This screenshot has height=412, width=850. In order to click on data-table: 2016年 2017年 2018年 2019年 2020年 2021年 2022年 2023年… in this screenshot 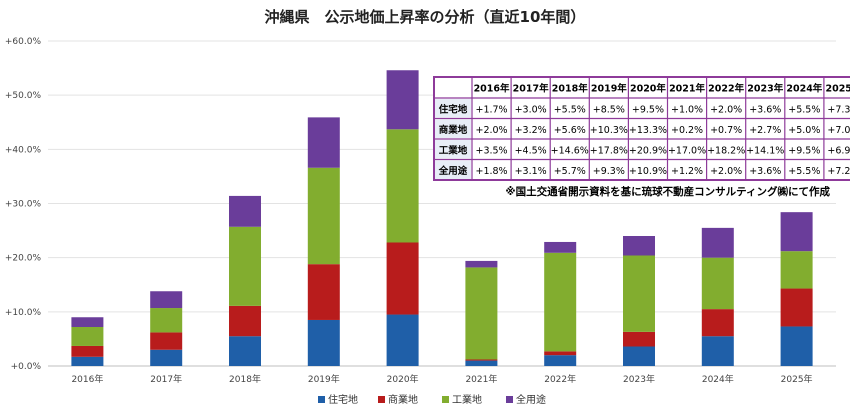, I will do `click(641, 128)`.